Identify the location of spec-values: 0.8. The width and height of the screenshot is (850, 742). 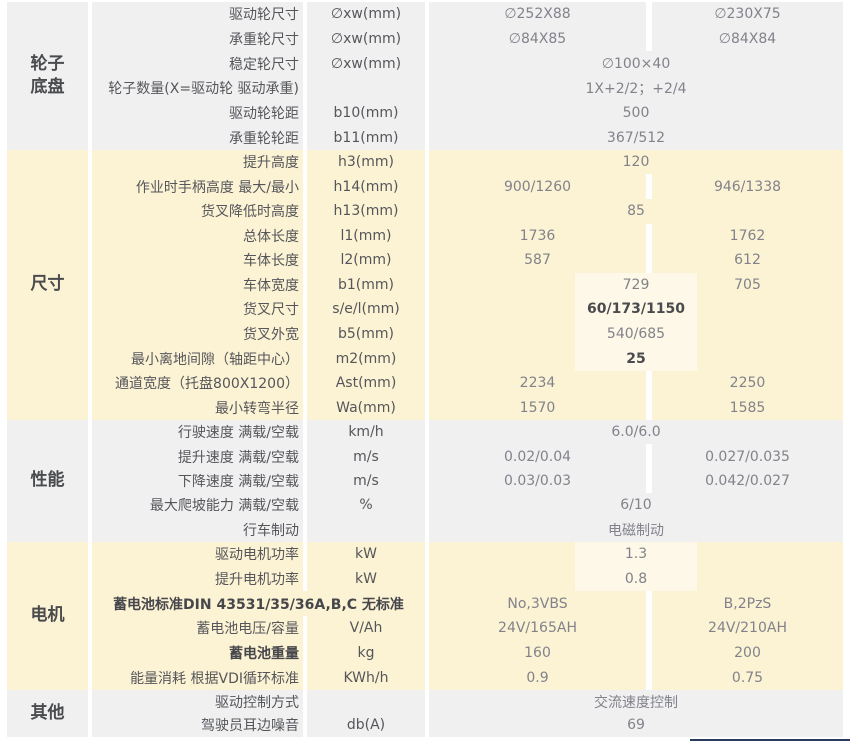
(636, 579).